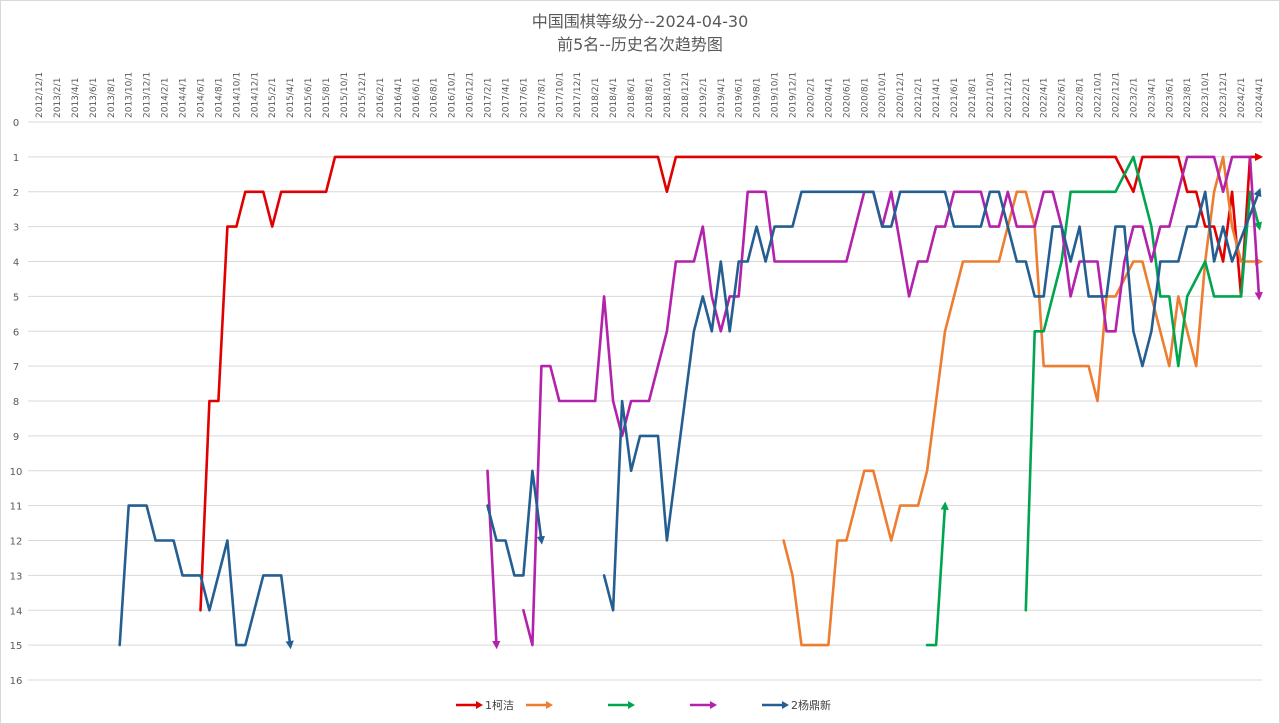 The width and height of the screenshot is (1280, 724). What do you see at coordinates (76, 98) in the screenshot?
I see `x-tick-label: 2013/4/1` at bounding box center [76, 98].